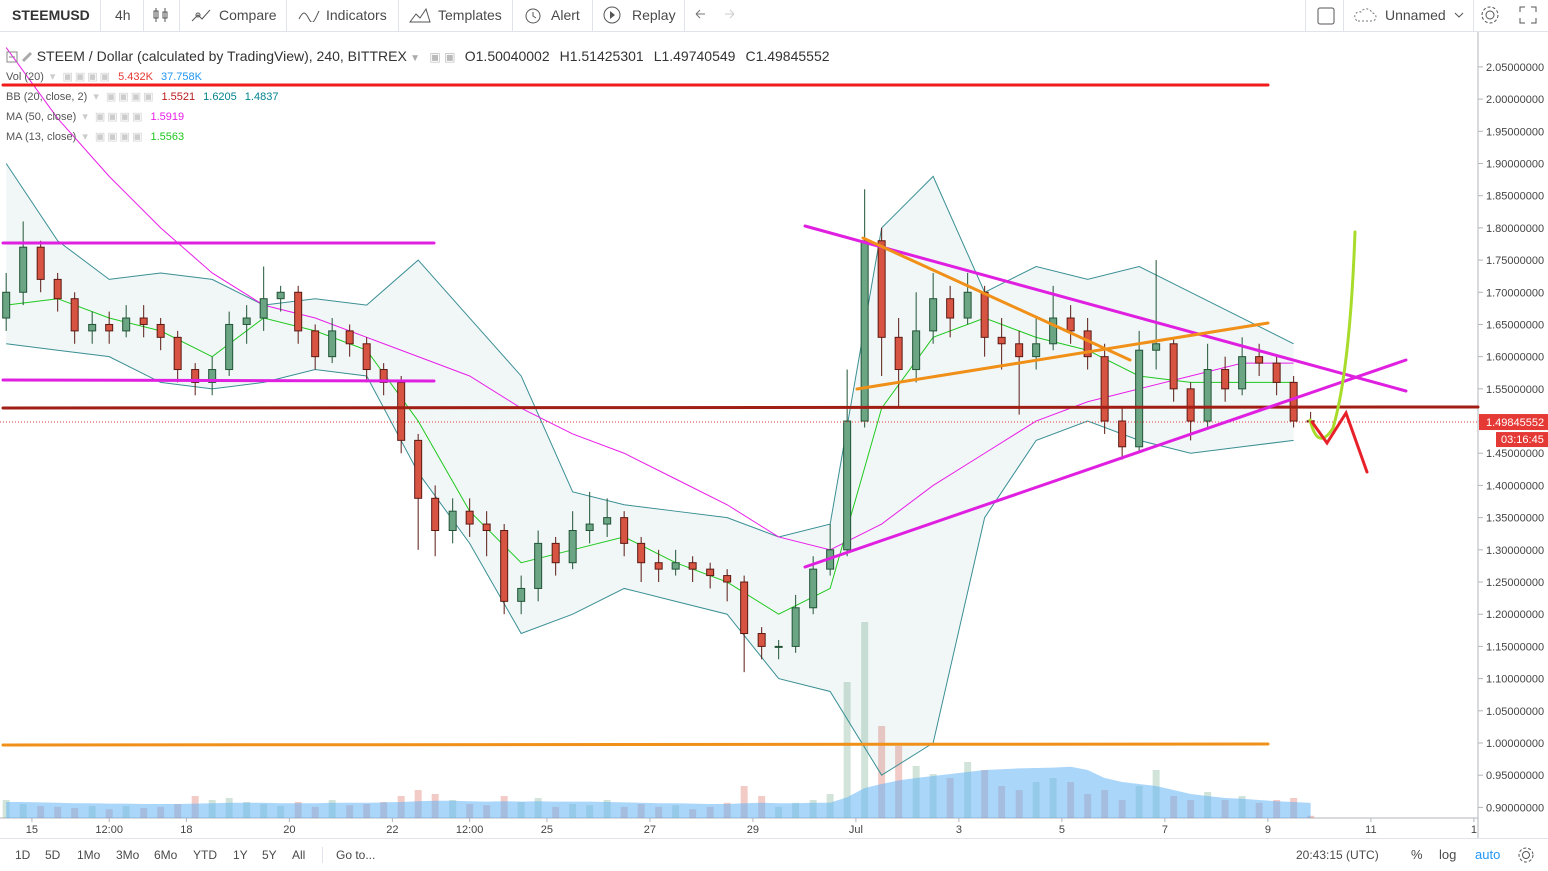 This screenshot has width=1548, height=871. What do you see at coordinates (309, 16) in the screenshot?
I see `indicators-icon` at bounding box center [309, 16].